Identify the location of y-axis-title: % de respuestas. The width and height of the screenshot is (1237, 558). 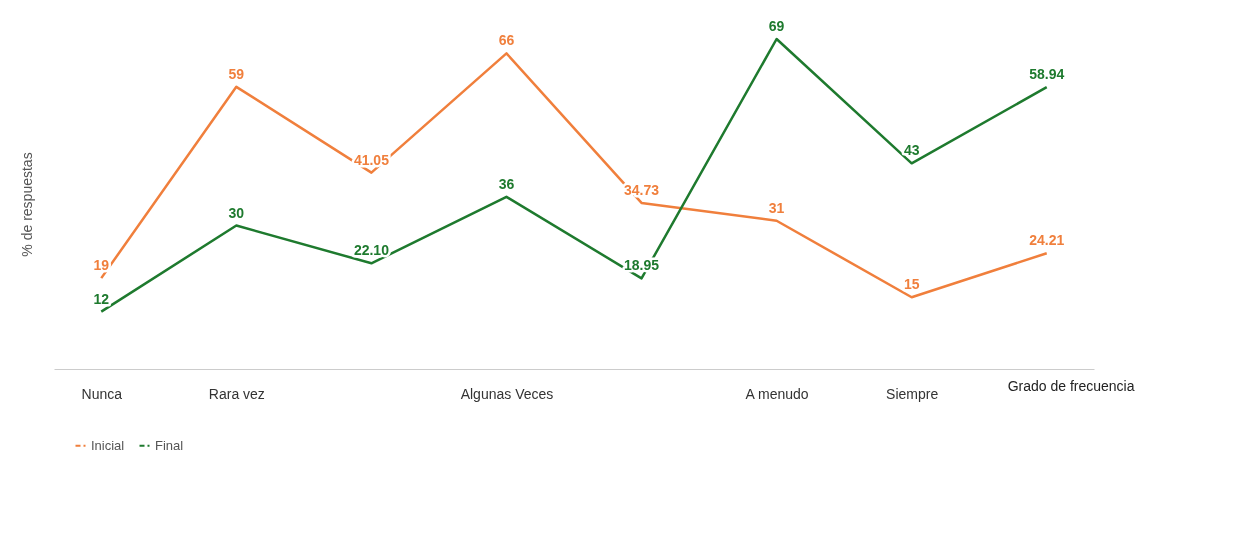
(26, 204).